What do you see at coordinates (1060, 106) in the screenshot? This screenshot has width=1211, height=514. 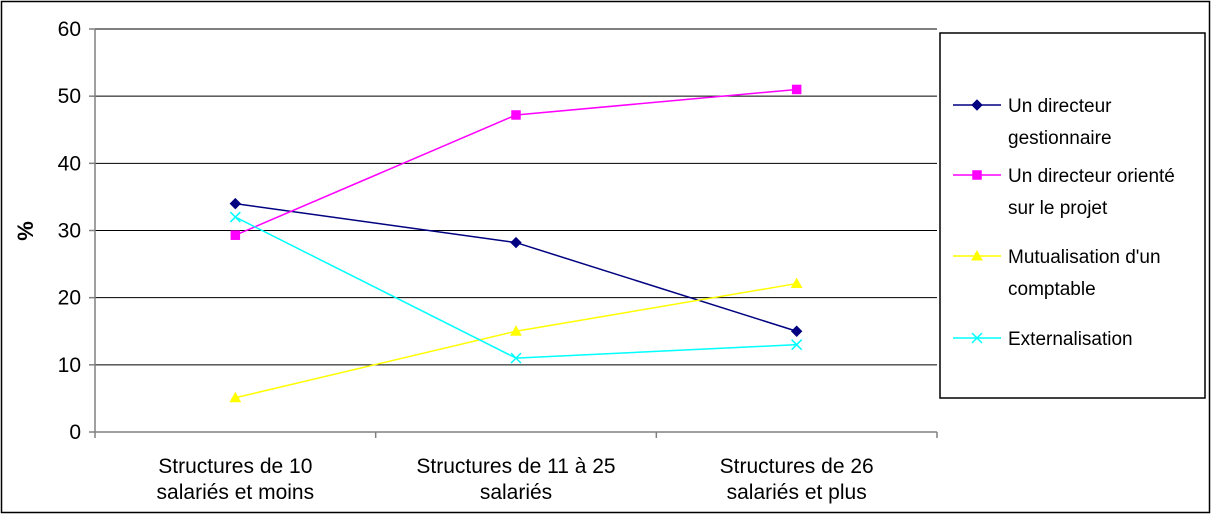 I see `legend-label-line: Un directeur` at bounding box center [1060, 106].